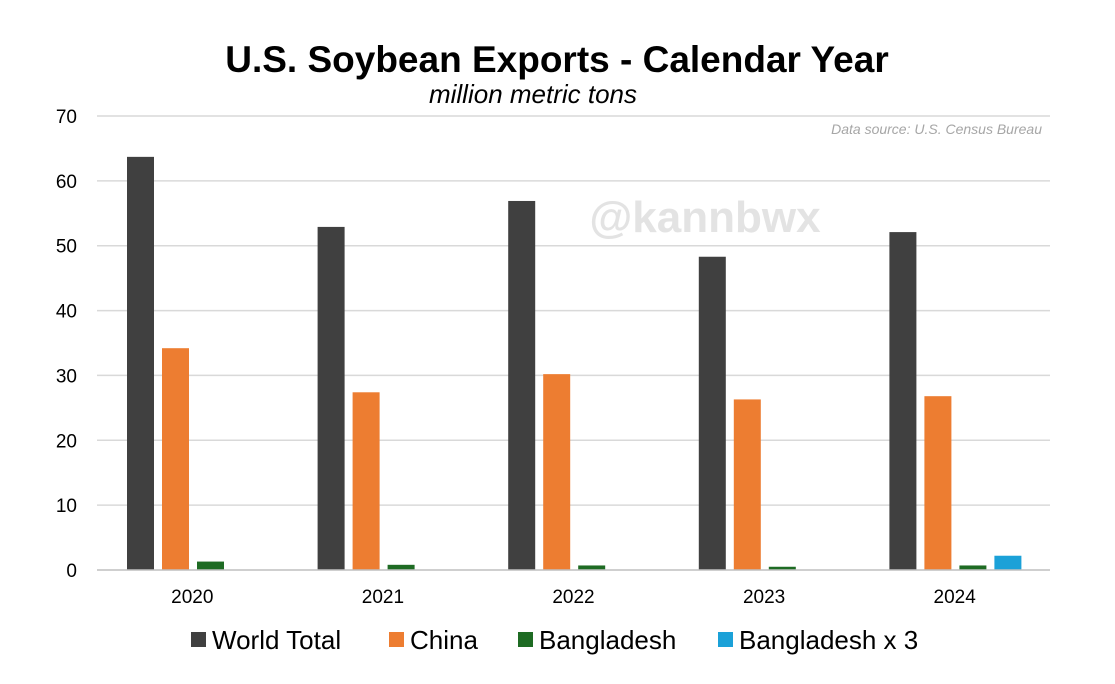 This screenshot has width=1115, height=684. What do you see at coordinates (66, 506) in the screenshot?
I see `y-tick-label: 10` at bounding box center [66, 506].